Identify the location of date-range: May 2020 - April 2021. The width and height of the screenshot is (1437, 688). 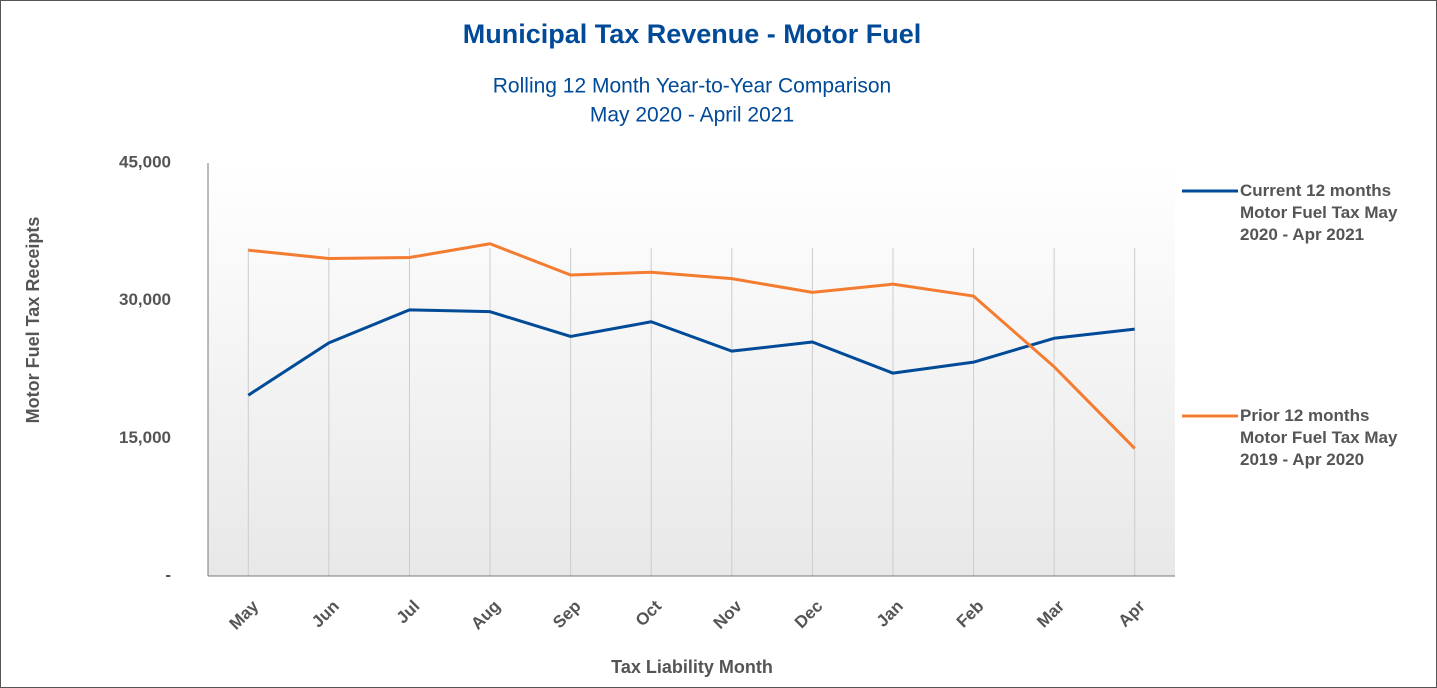
(692, 115).